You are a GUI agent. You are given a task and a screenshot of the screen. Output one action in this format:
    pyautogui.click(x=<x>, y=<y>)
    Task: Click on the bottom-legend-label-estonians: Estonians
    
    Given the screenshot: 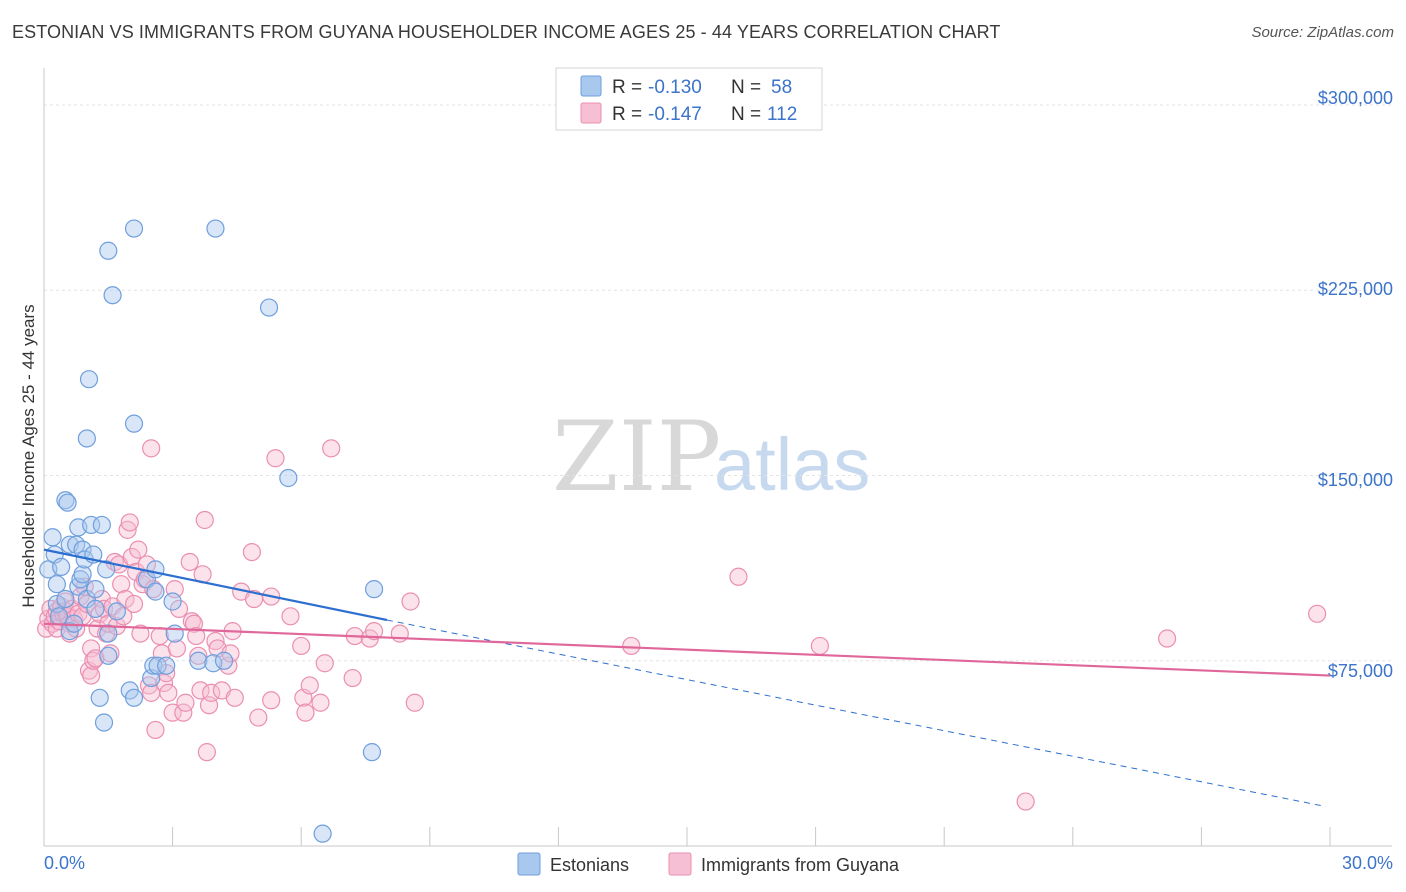 What is the action you would take?
    pyautogui.click(x=589, y=865)
    